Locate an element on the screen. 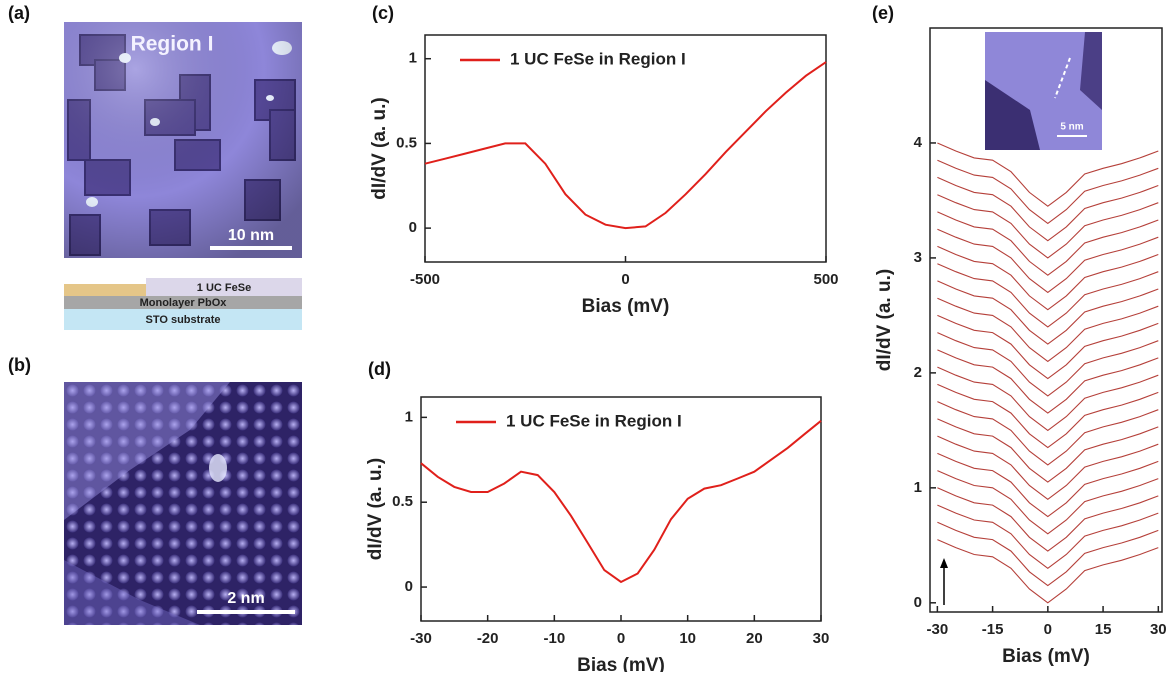 This screenshot has width=1172, height=677. x-tick-label: 10 is located at coordinates (687, 638).